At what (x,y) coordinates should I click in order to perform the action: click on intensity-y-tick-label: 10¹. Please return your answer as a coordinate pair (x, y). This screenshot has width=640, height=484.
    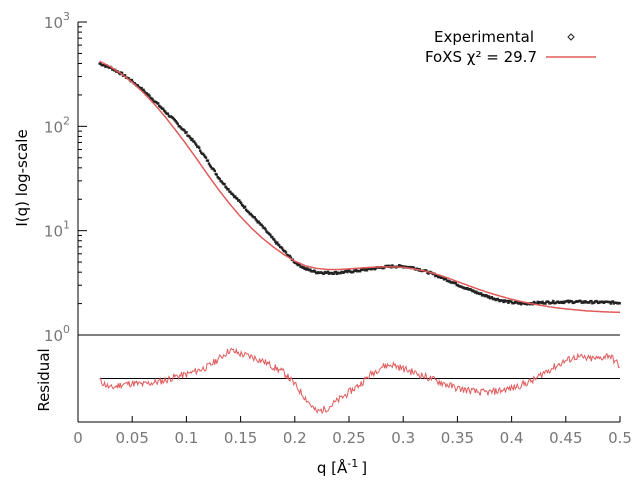
    Looking at the image, I should click on (57, 230).